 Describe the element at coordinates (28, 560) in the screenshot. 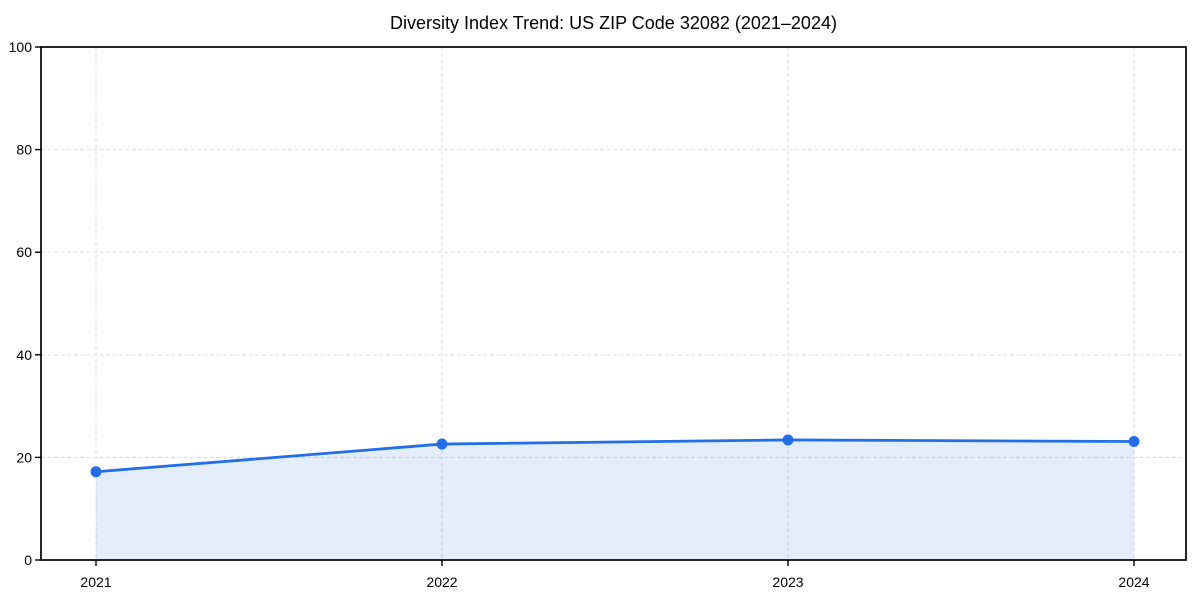

I see `y-axis-tick-label: 0` at that location.